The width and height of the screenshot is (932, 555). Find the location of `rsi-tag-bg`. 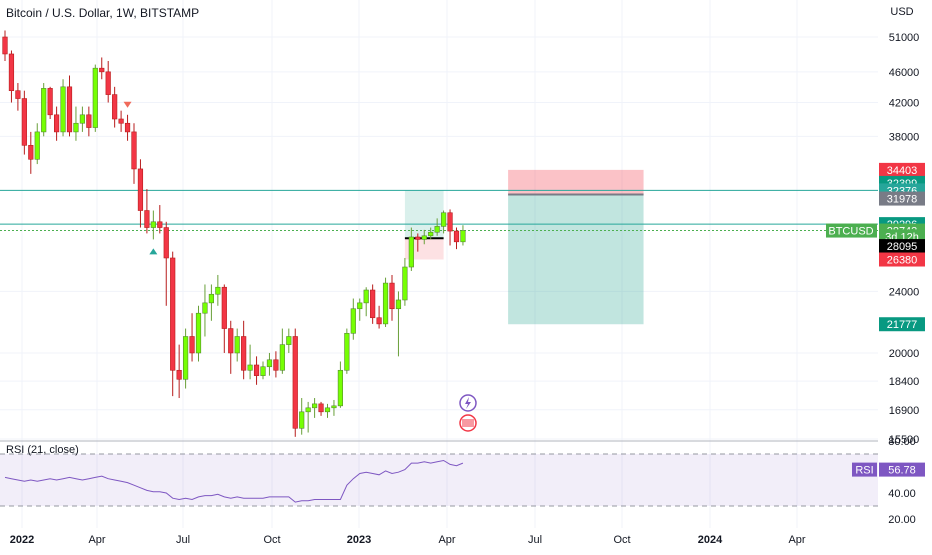

rsi-tag-bg is located at coordinates (864, 469).